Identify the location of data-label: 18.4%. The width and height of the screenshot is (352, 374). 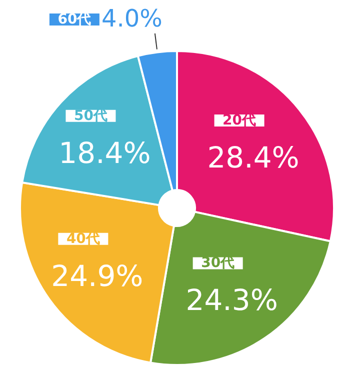
(104, 153).